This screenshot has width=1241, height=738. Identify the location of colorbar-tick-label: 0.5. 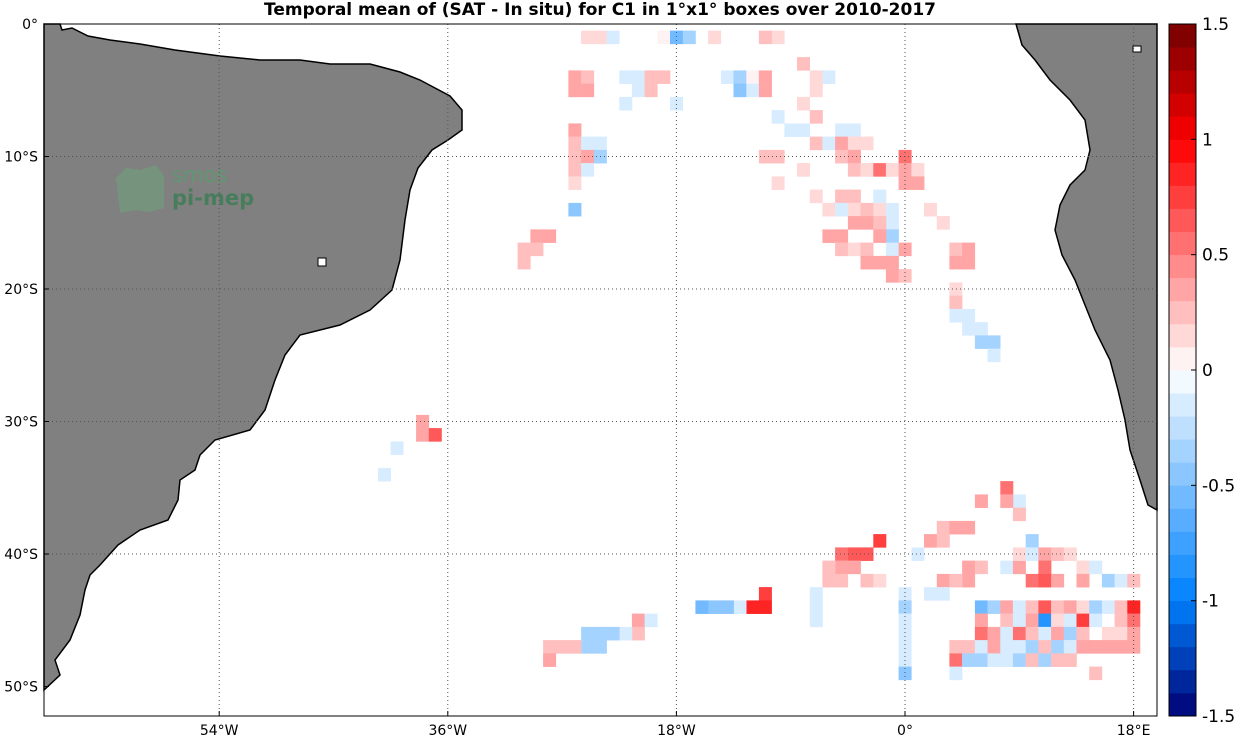
(1215, 256).